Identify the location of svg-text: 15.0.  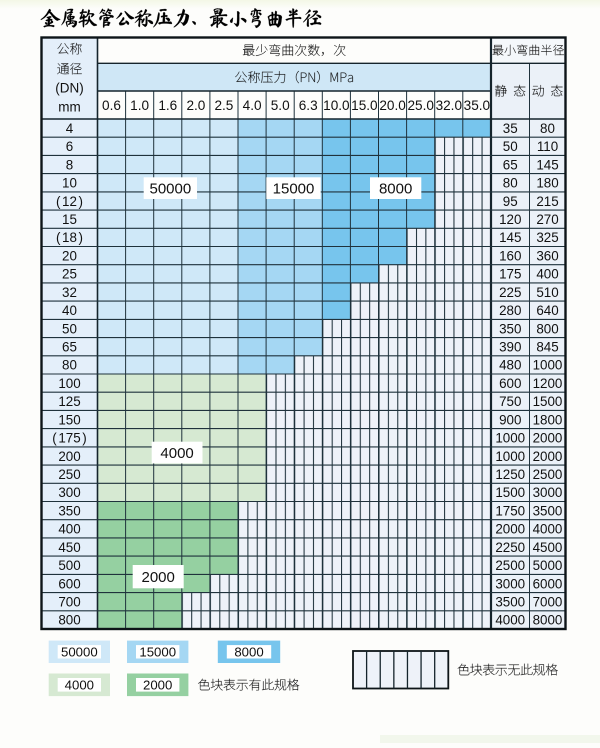
(364, 105).